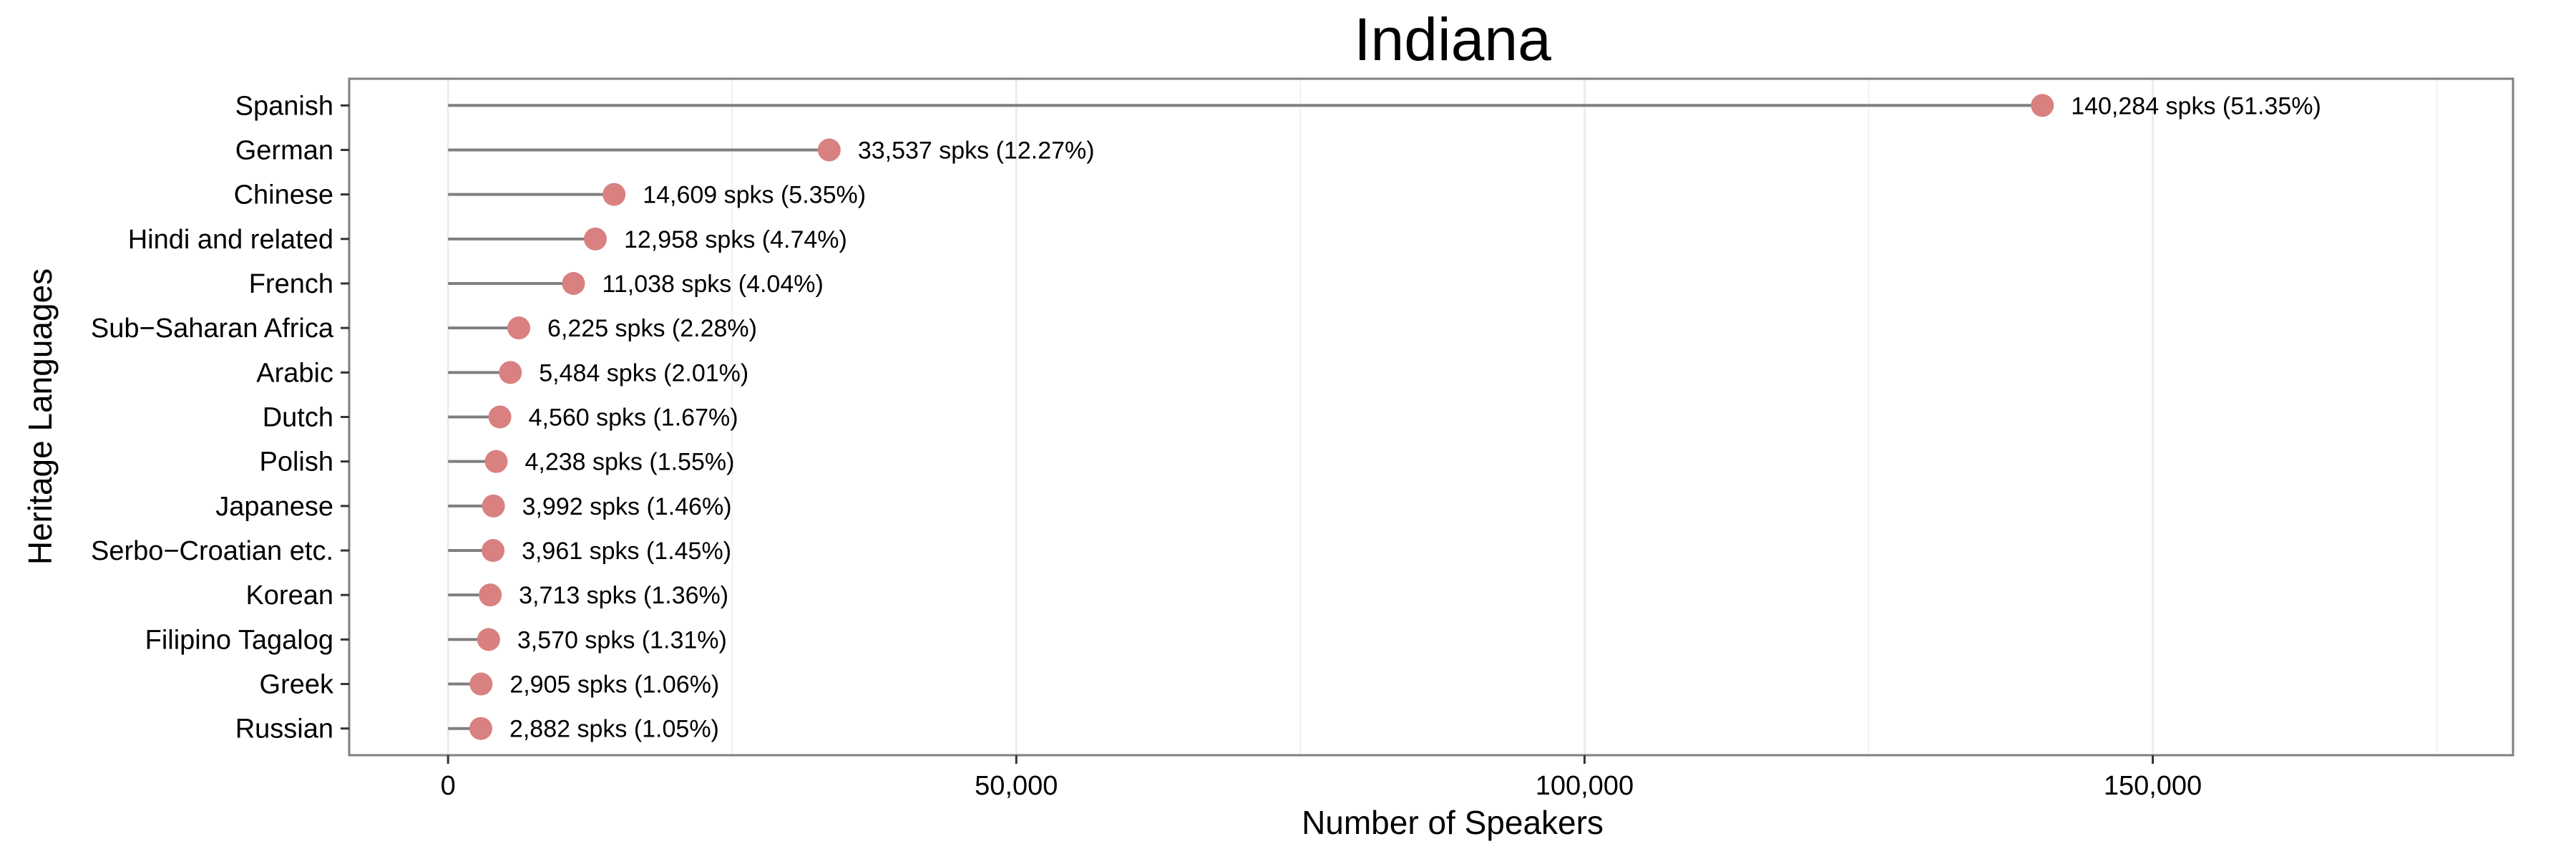 This screenshot has width=2576, height=859. Describe the element at coordinates (284, 729) in the screenshot. I see `y-tick-label: Russian` at that location.